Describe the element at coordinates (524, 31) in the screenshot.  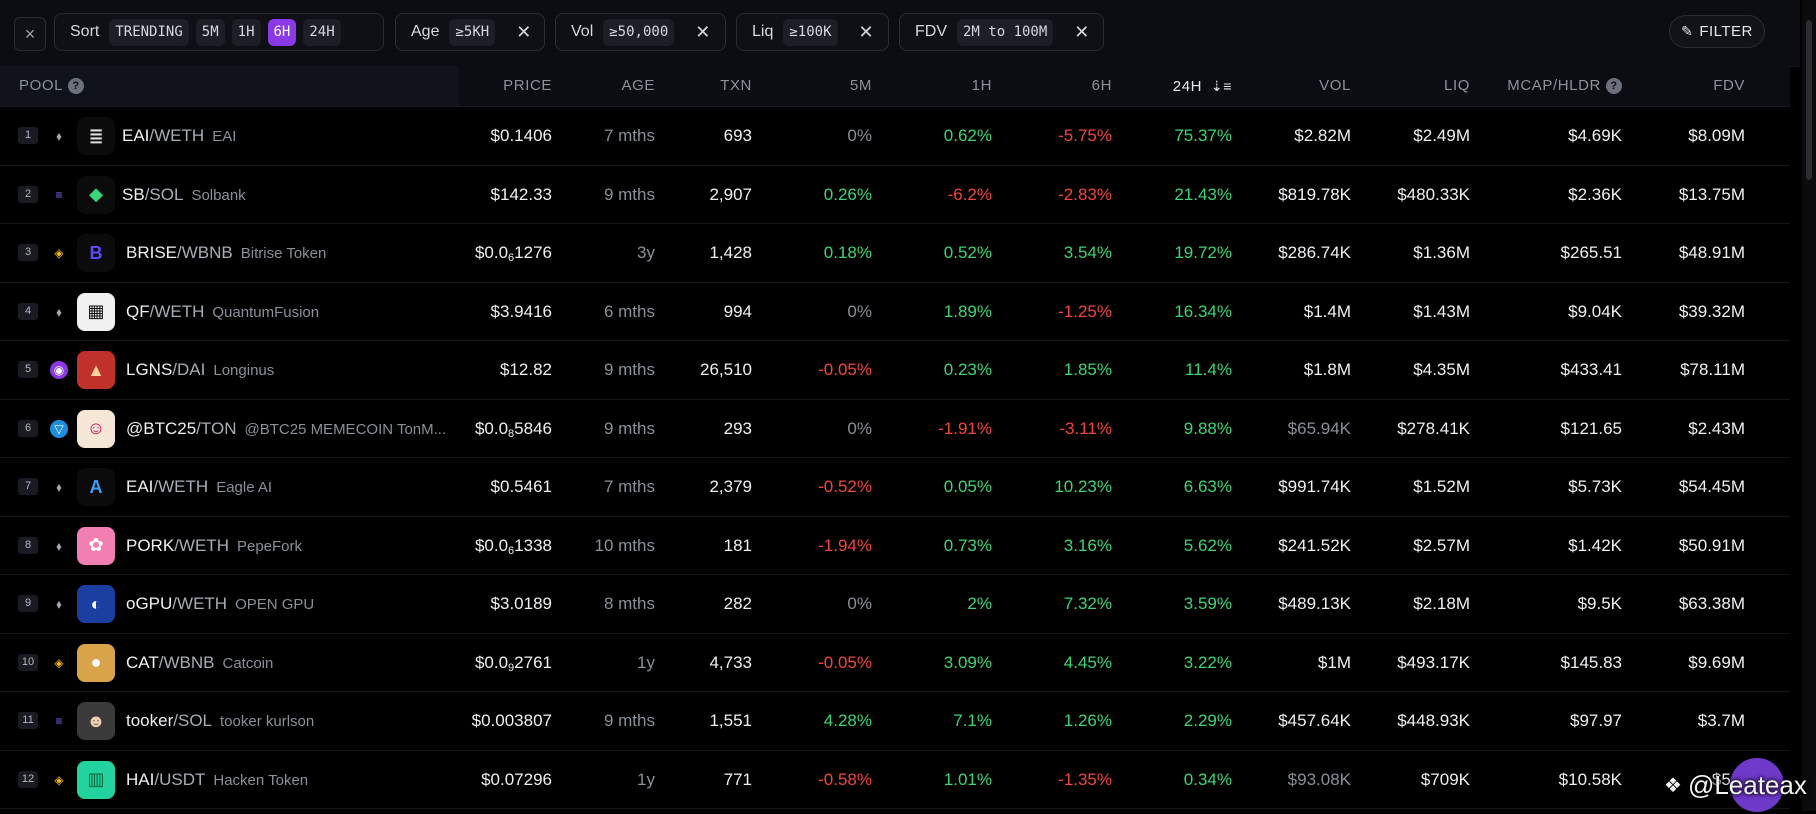
I see `remove-age-filter-icon: ✕` at that location.